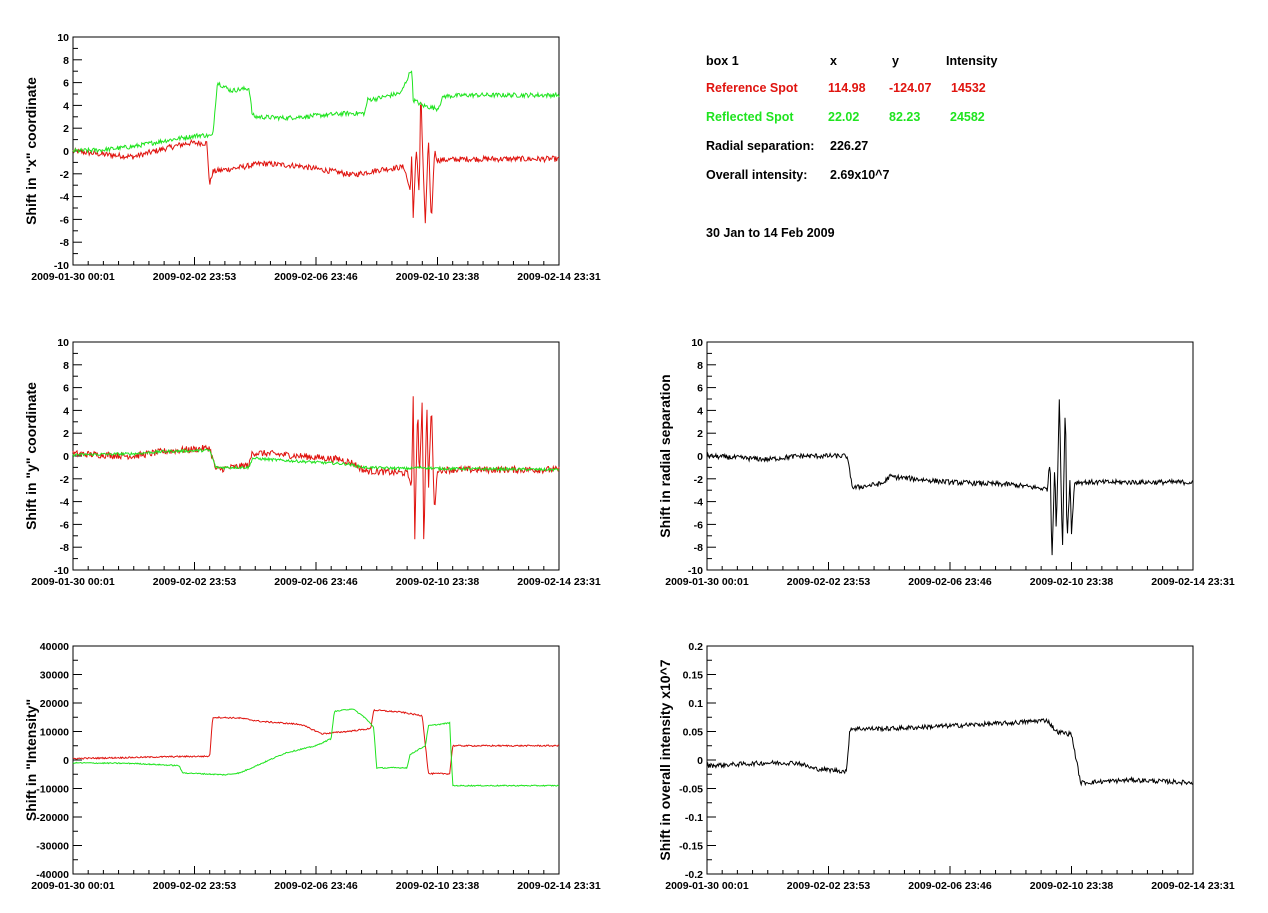 The height and width of the screenshot is (913, 1268). Describe the element at coordinates (972, 61) in the screenshot. I see `column-intensity-header: Intensity` at that location.